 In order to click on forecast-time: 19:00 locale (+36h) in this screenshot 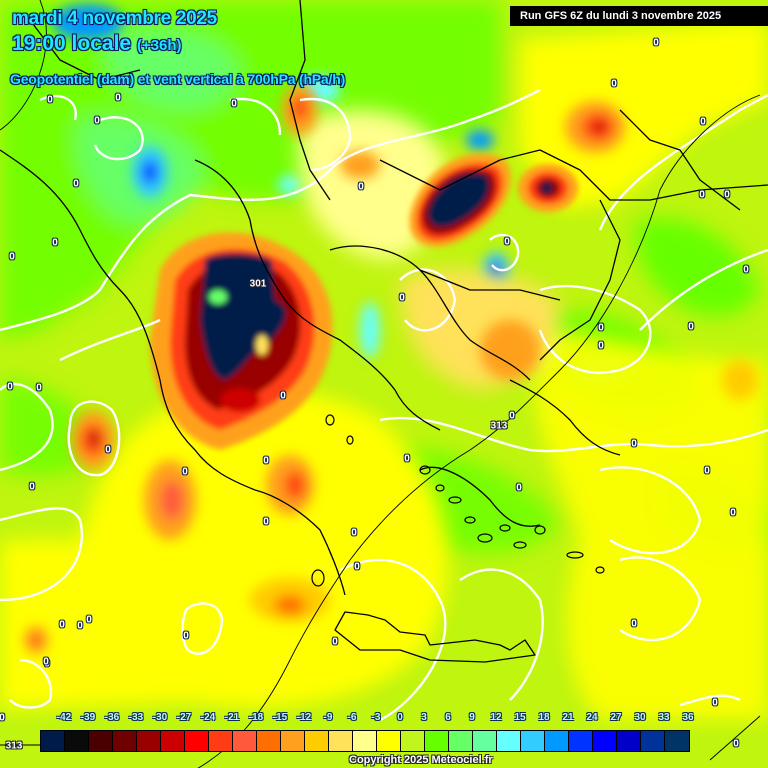, I will do `click(97, 44)`.